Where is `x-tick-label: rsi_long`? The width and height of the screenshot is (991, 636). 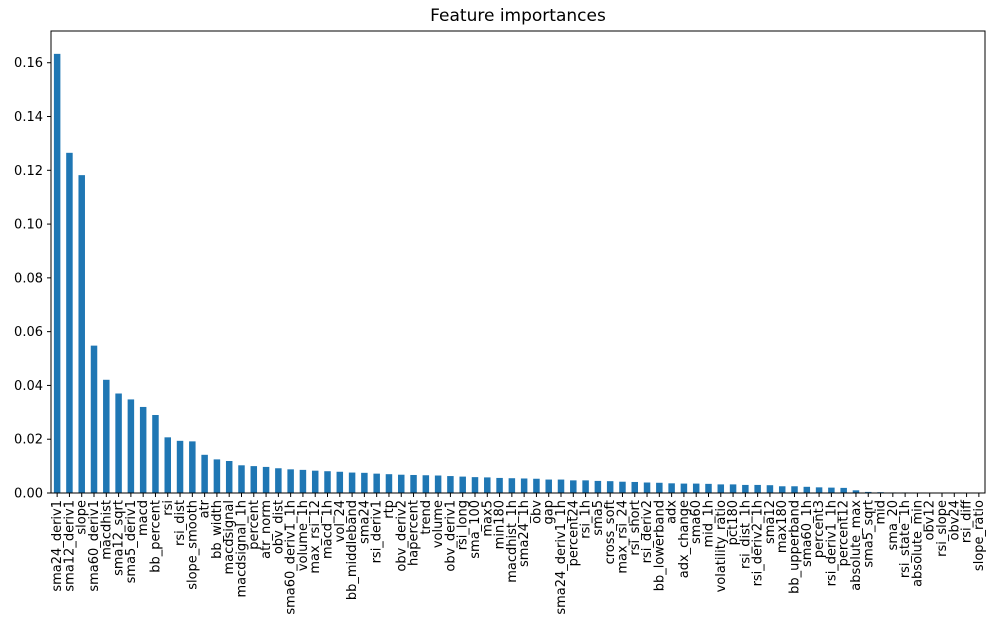 x-tick-label: rsi_long is located at coordinates (463, 525).